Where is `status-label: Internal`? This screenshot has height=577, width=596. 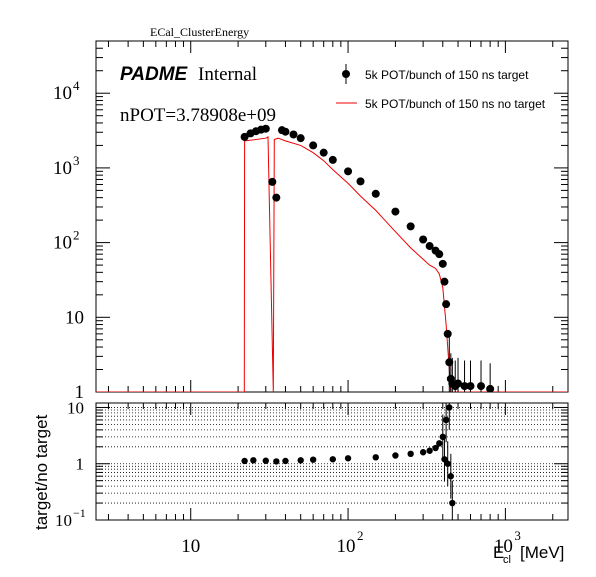
status-label: Internal is located at coordinates (227, 74).